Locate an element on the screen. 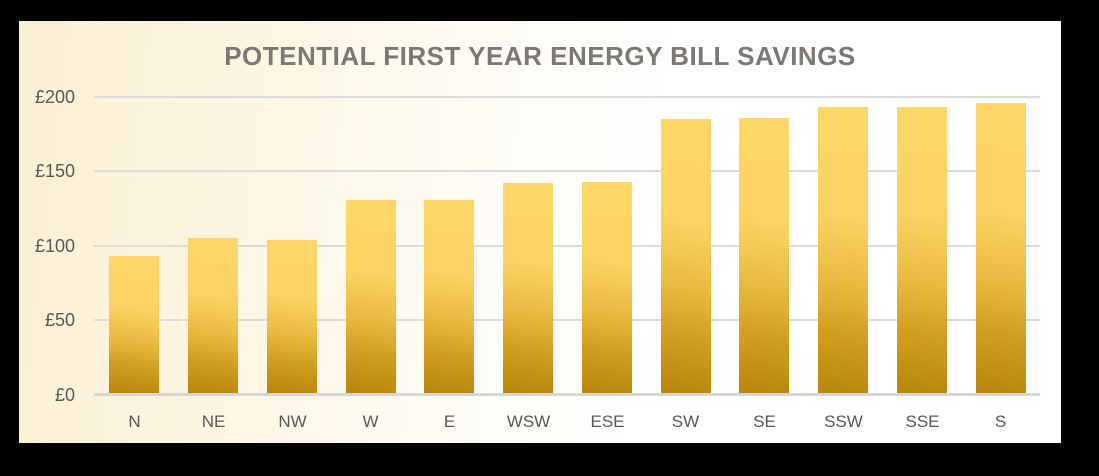 Image resolution: width=1099 pixels, height=476 pixels. x-tick-label-NE: NE is located at coordinates (213, 421).